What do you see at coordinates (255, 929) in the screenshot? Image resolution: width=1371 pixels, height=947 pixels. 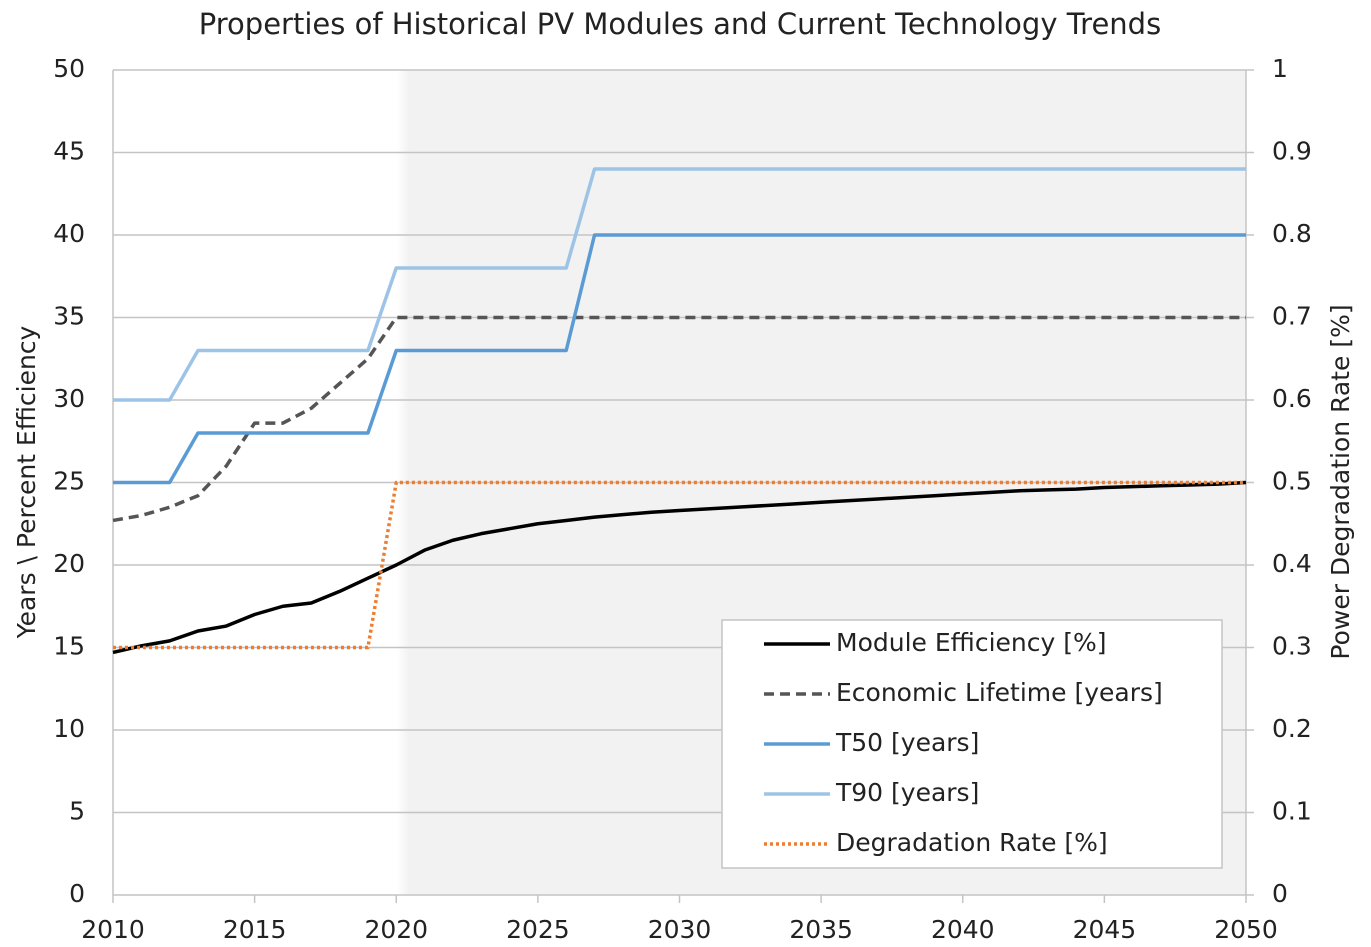 I see `x-tick-label: 2015` at bounding box center [255, 929].